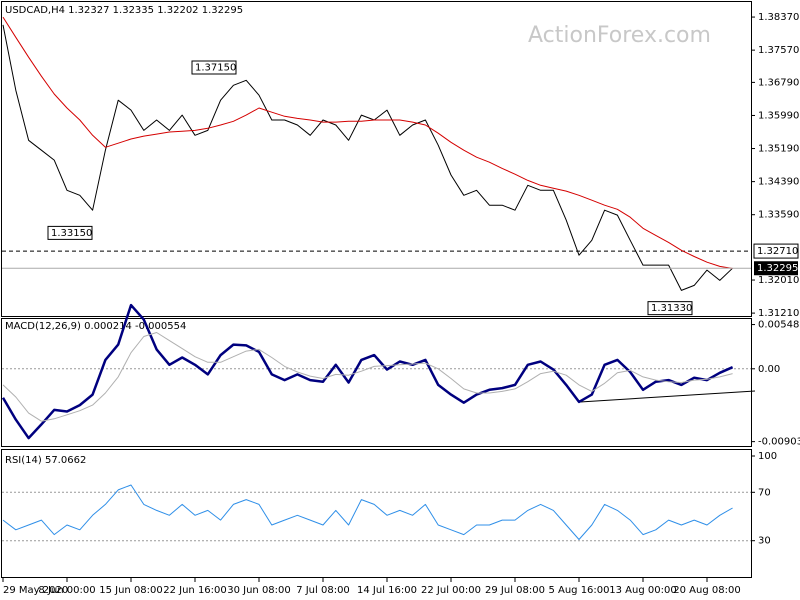 Image resolution: width=800 pixels, height=600 pixels. Describe the element at coordinates (779, 442) in the screenshot. I see `y-tick-label: -0.009034` at that location.